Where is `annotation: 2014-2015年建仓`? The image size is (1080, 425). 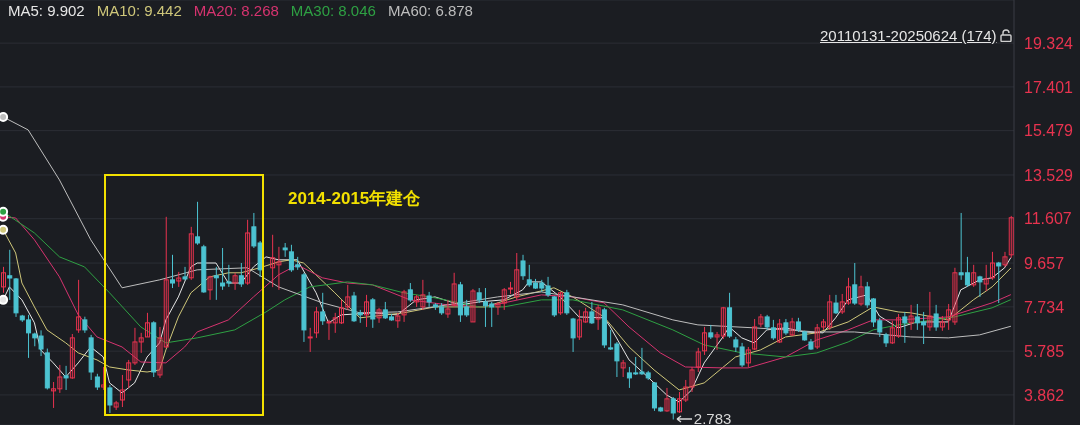 annotation: 2014-2015年建仓 is located at coordinates (354, 199).